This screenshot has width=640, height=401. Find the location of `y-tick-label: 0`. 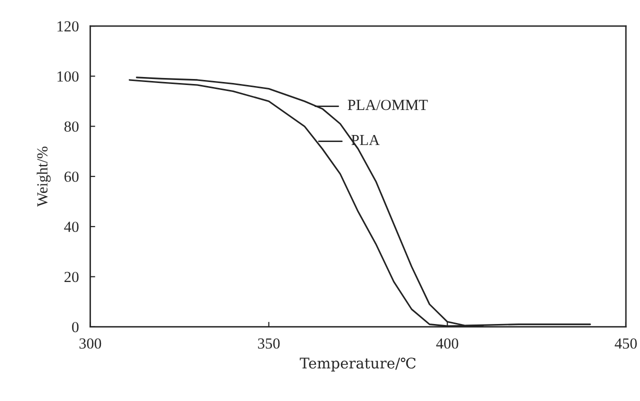

y-tick-label: 0 is located at coordinates (75, 327).